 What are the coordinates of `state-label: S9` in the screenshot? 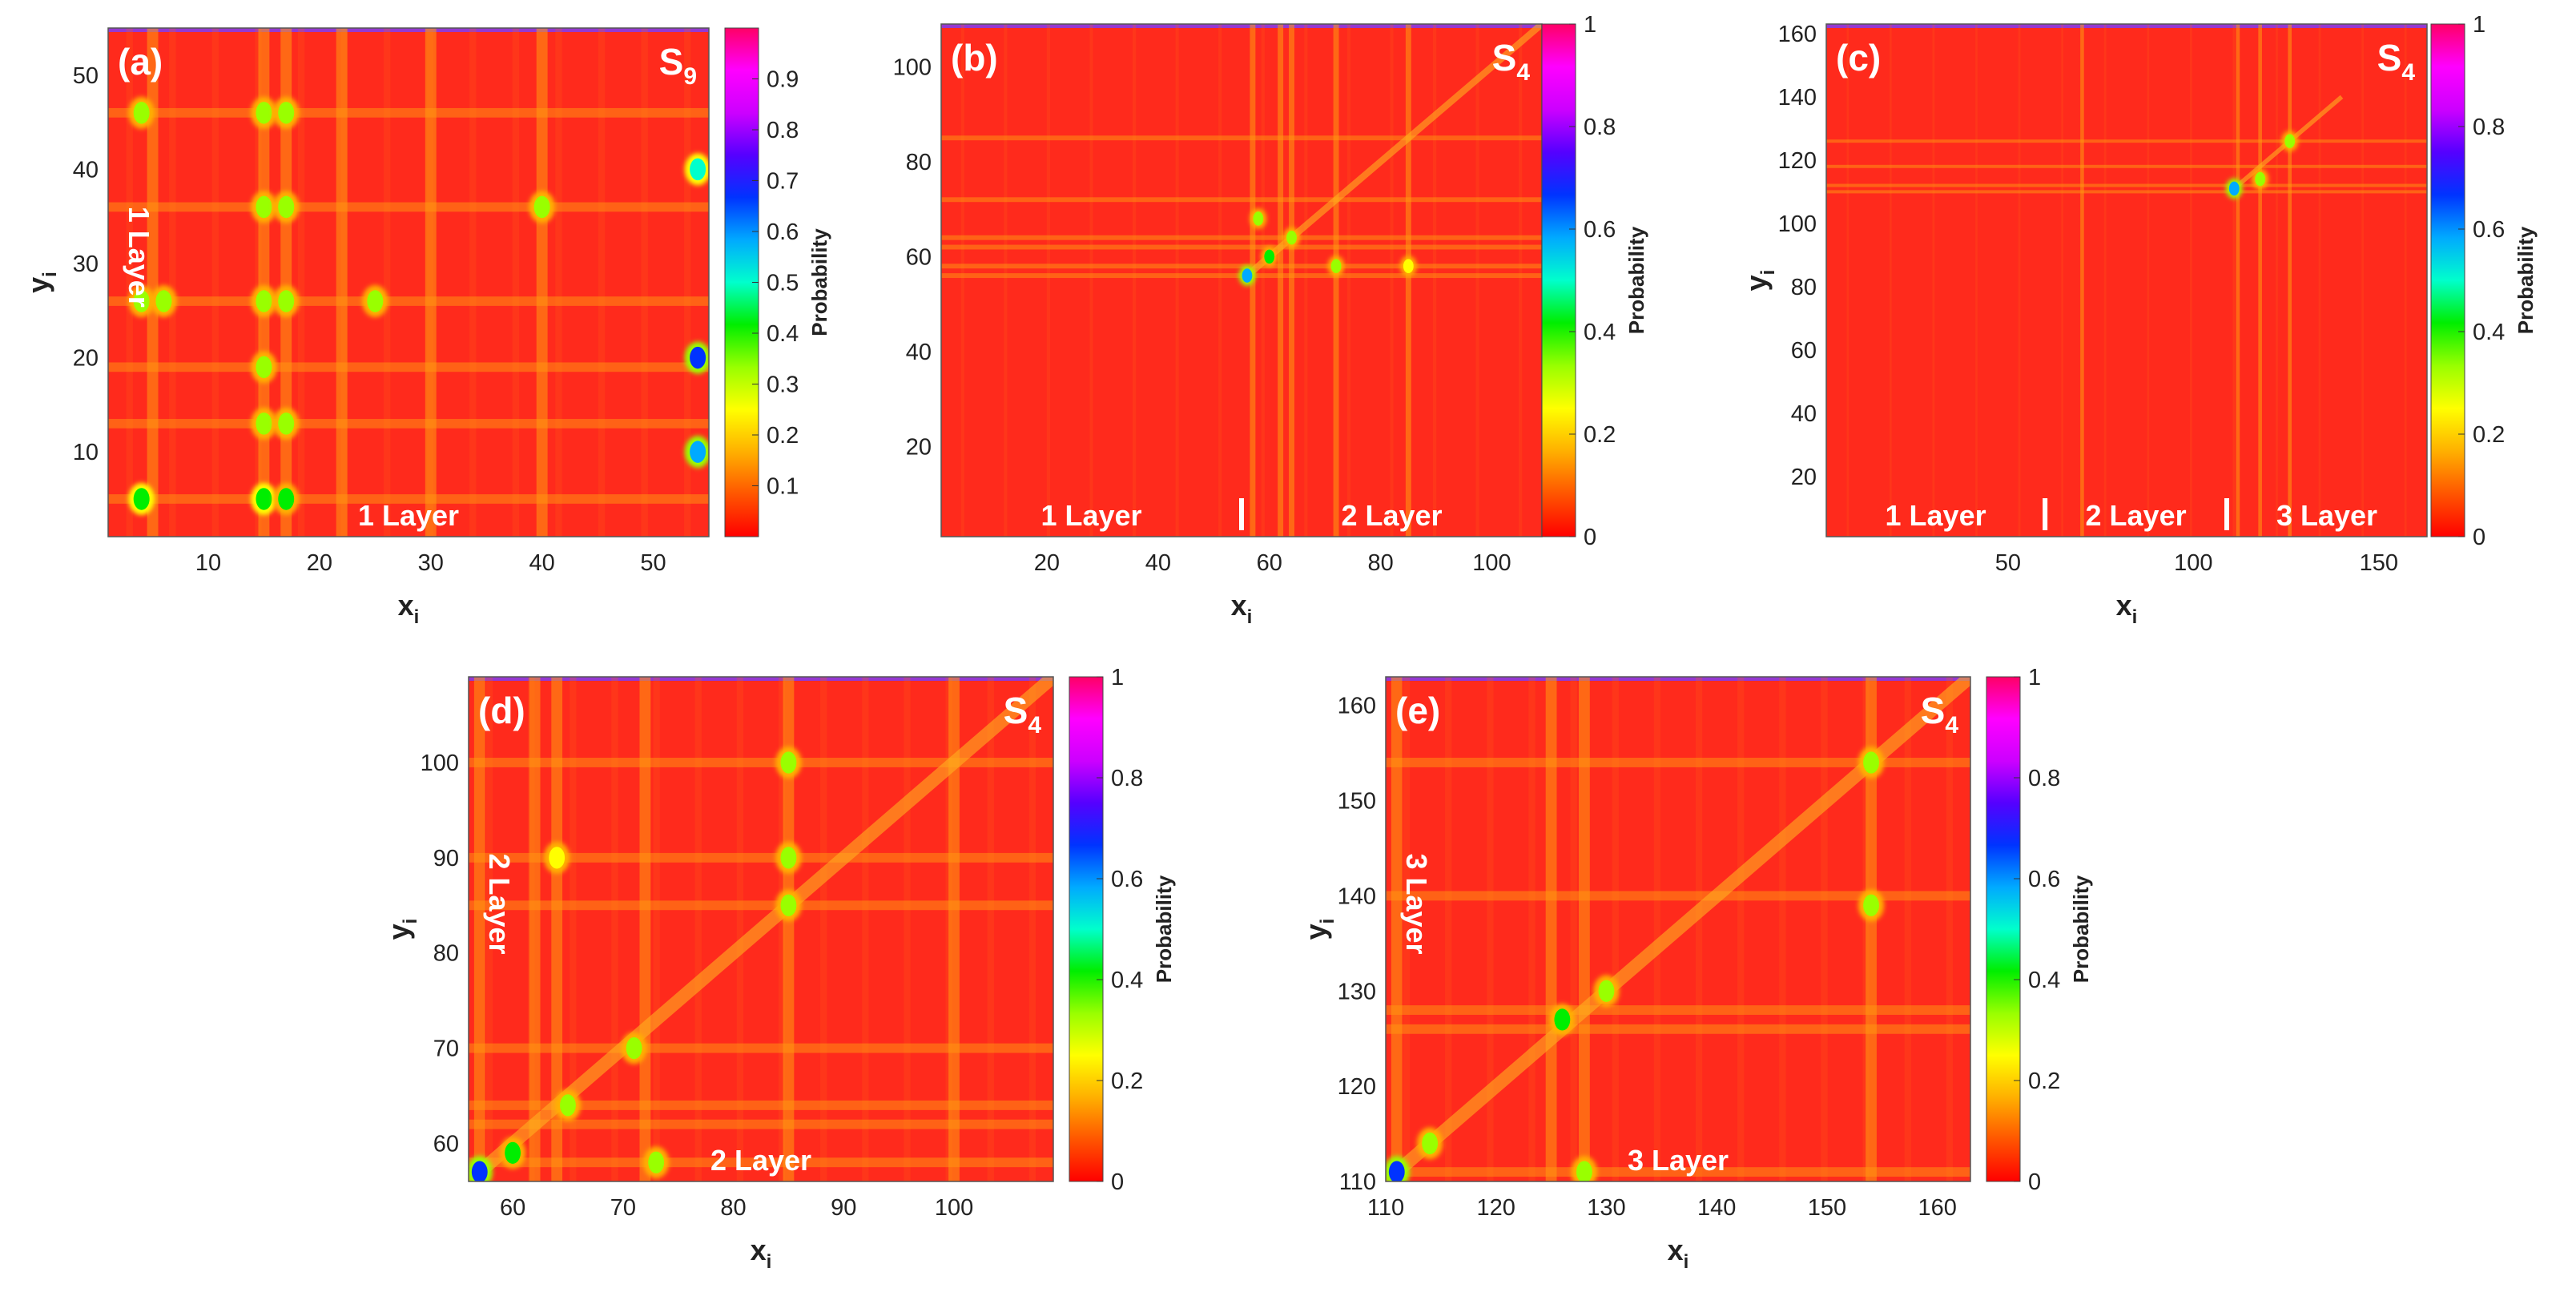 It's located at (678, 65).